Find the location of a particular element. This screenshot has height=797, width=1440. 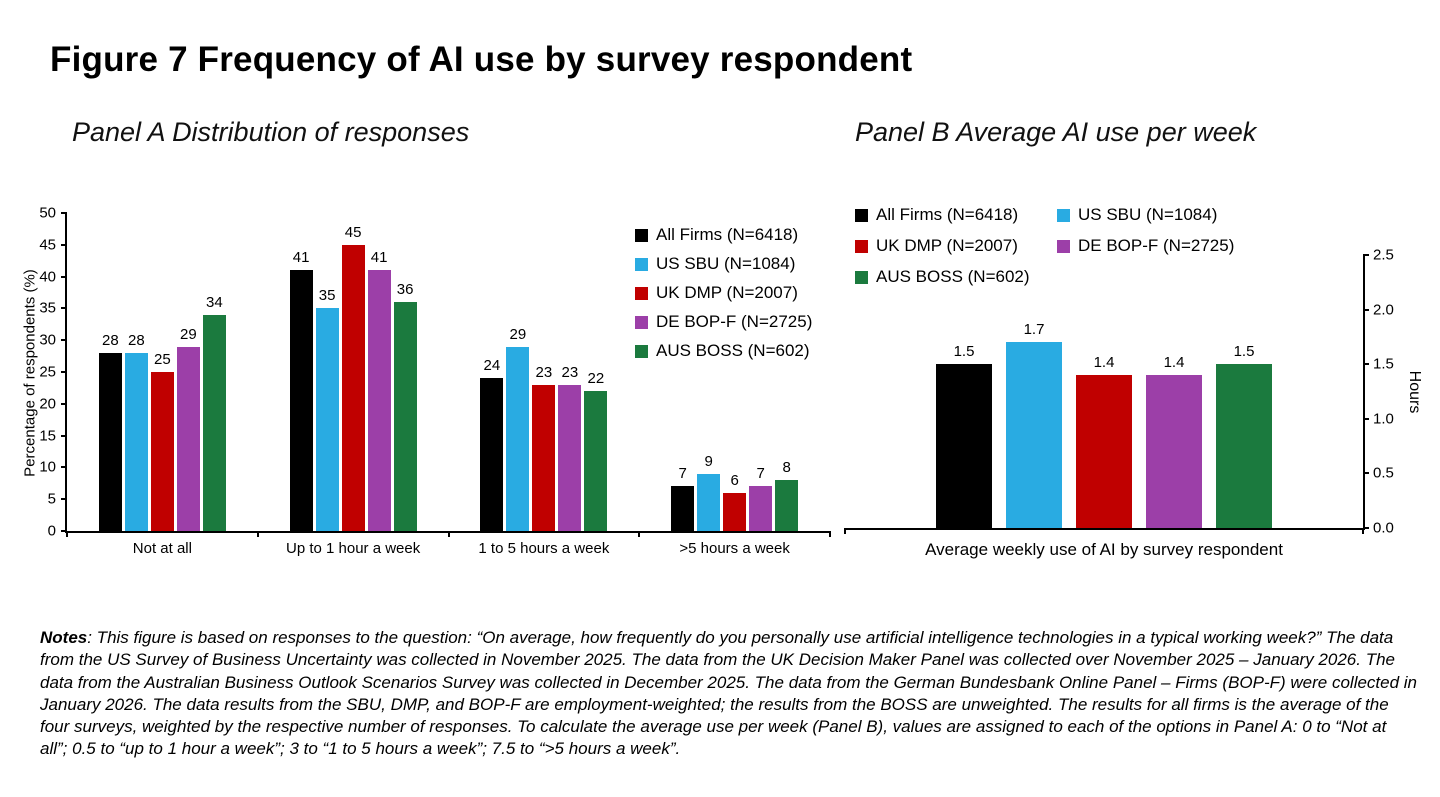

legend-item: UK DMP (N=2007) is located at coordinates (955, 246).